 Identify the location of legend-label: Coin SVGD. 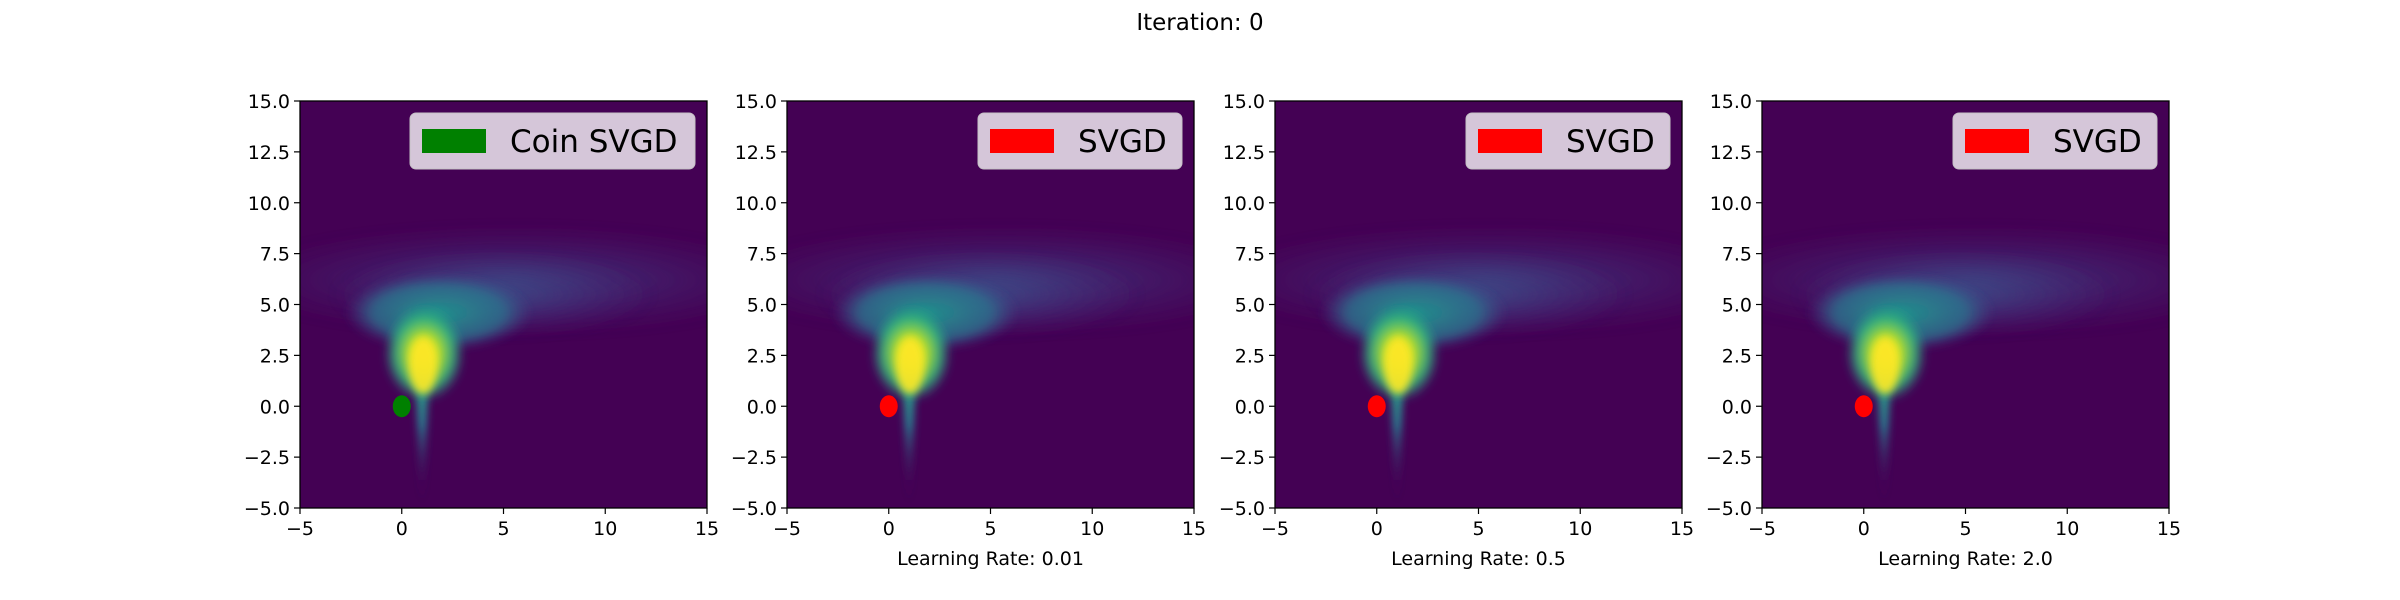
(594, 142).